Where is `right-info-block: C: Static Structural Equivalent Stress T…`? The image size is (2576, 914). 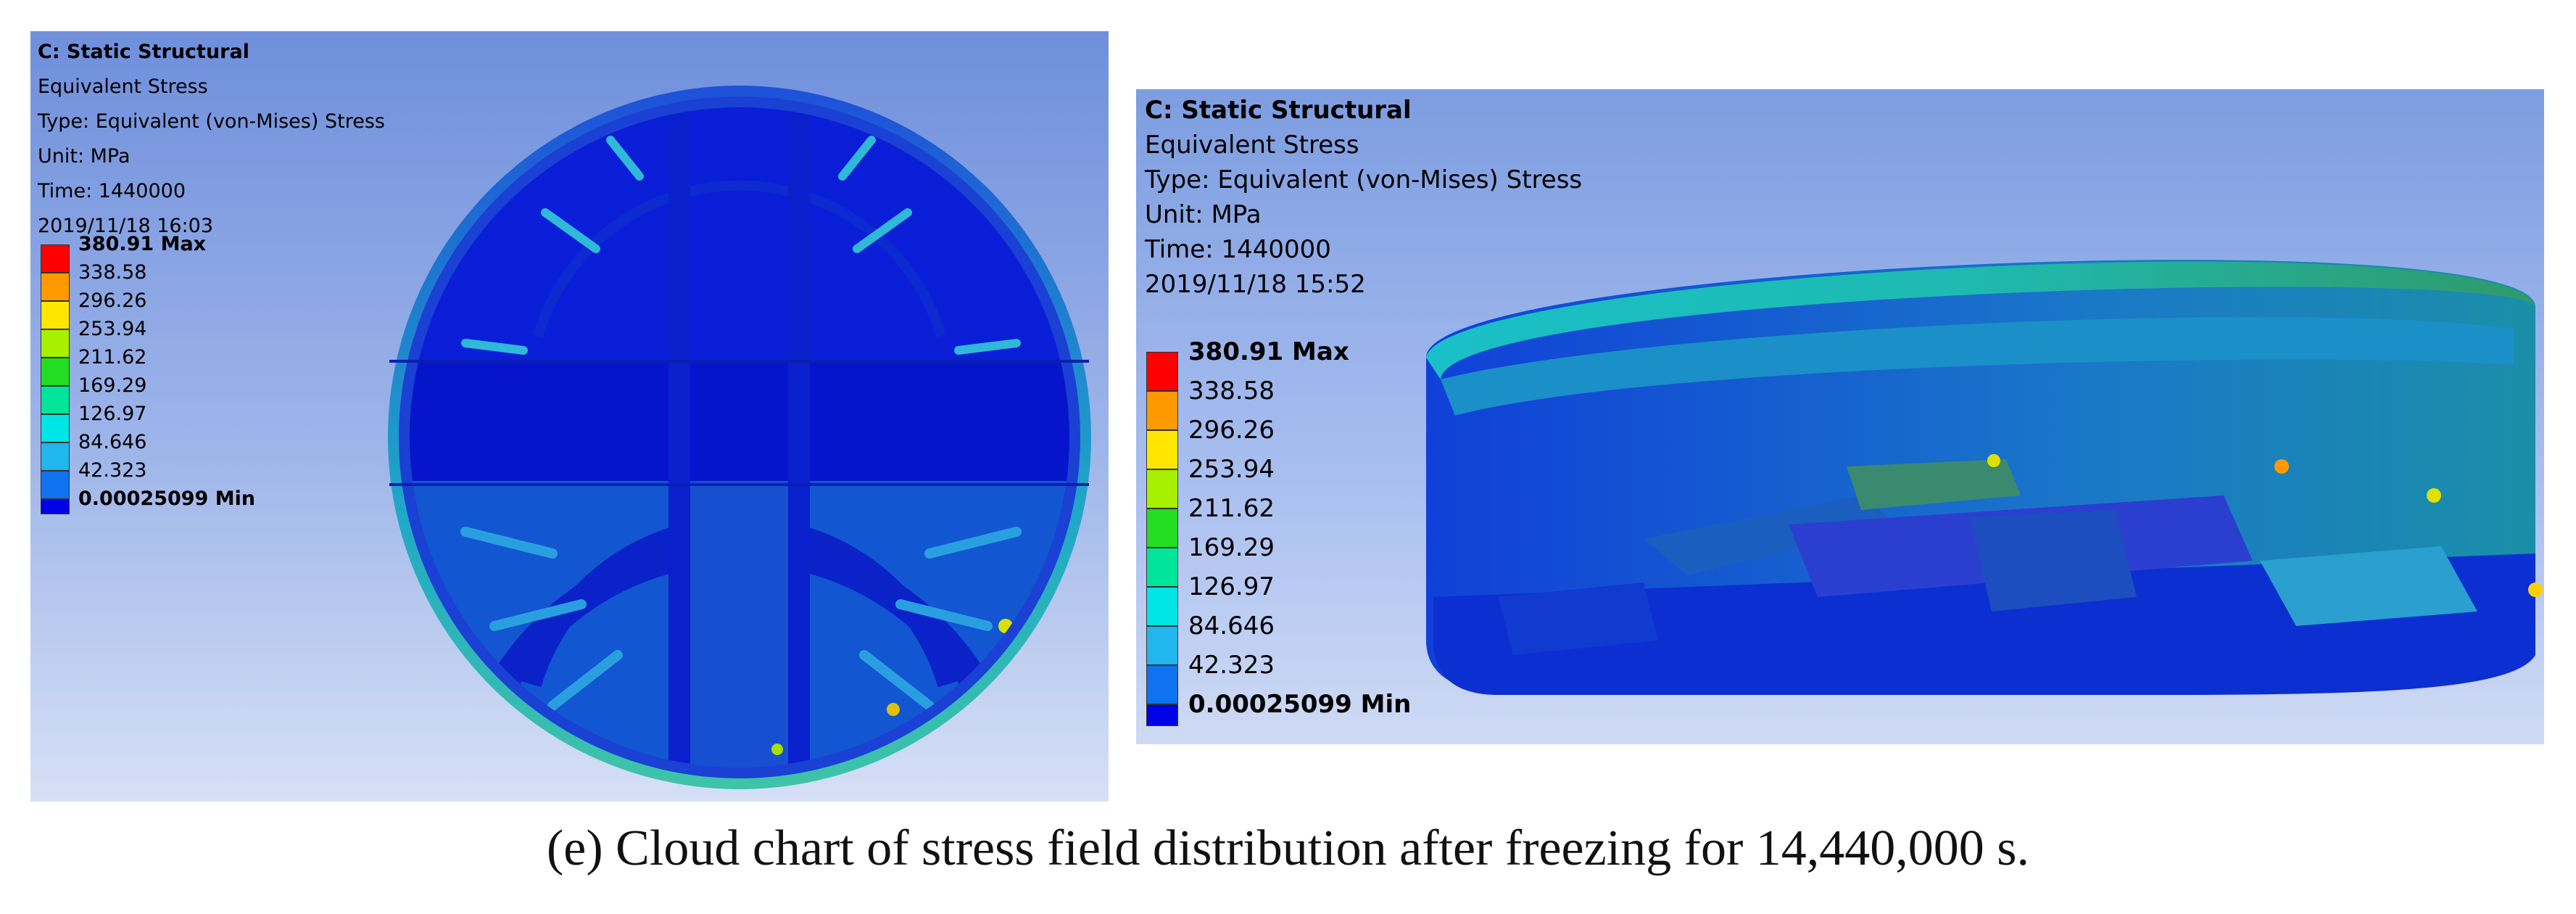 right-info-block: C: Static Structural Equivalent Stress T… is located at coordinates (1363, 197).